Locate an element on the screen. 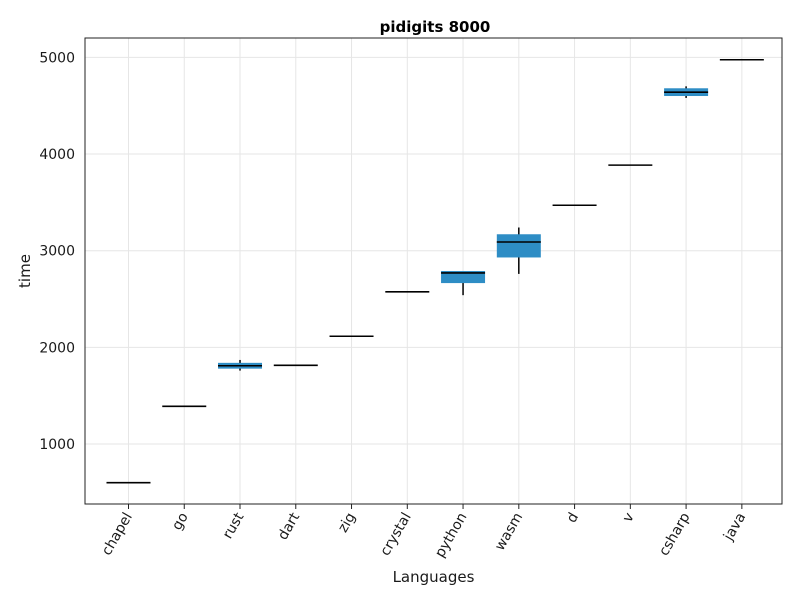 This screenshot has width=800, height=600. y-tick-label: 2000 is located at coordinates (57, 348).